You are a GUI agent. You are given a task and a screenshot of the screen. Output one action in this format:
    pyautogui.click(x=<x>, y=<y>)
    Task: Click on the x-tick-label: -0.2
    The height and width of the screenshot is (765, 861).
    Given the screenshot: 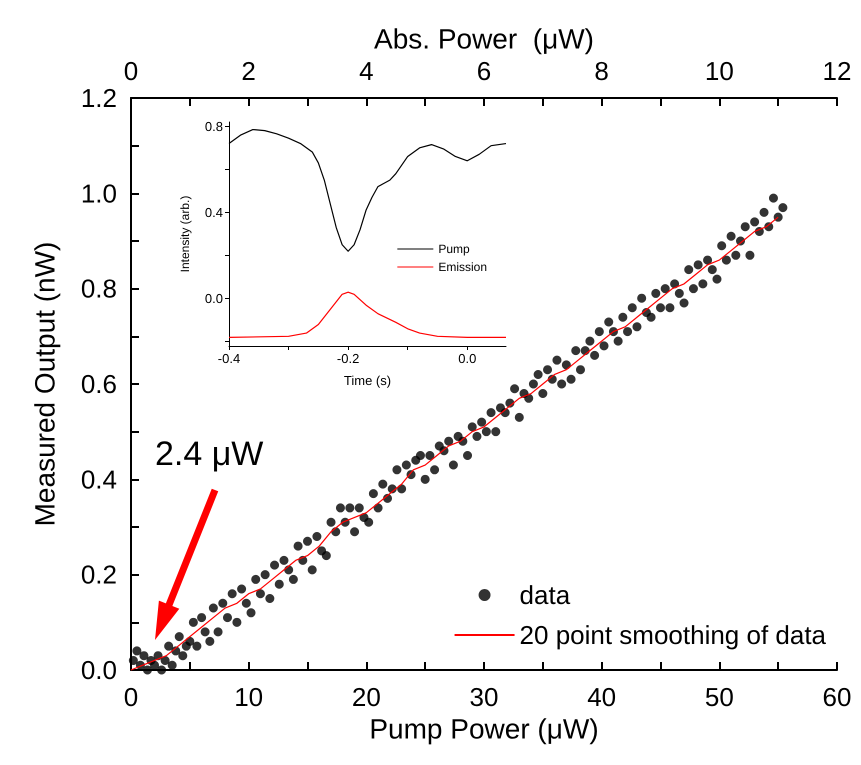 What is the action you would take?
    pyautogui.click(x=348, y=358)
    